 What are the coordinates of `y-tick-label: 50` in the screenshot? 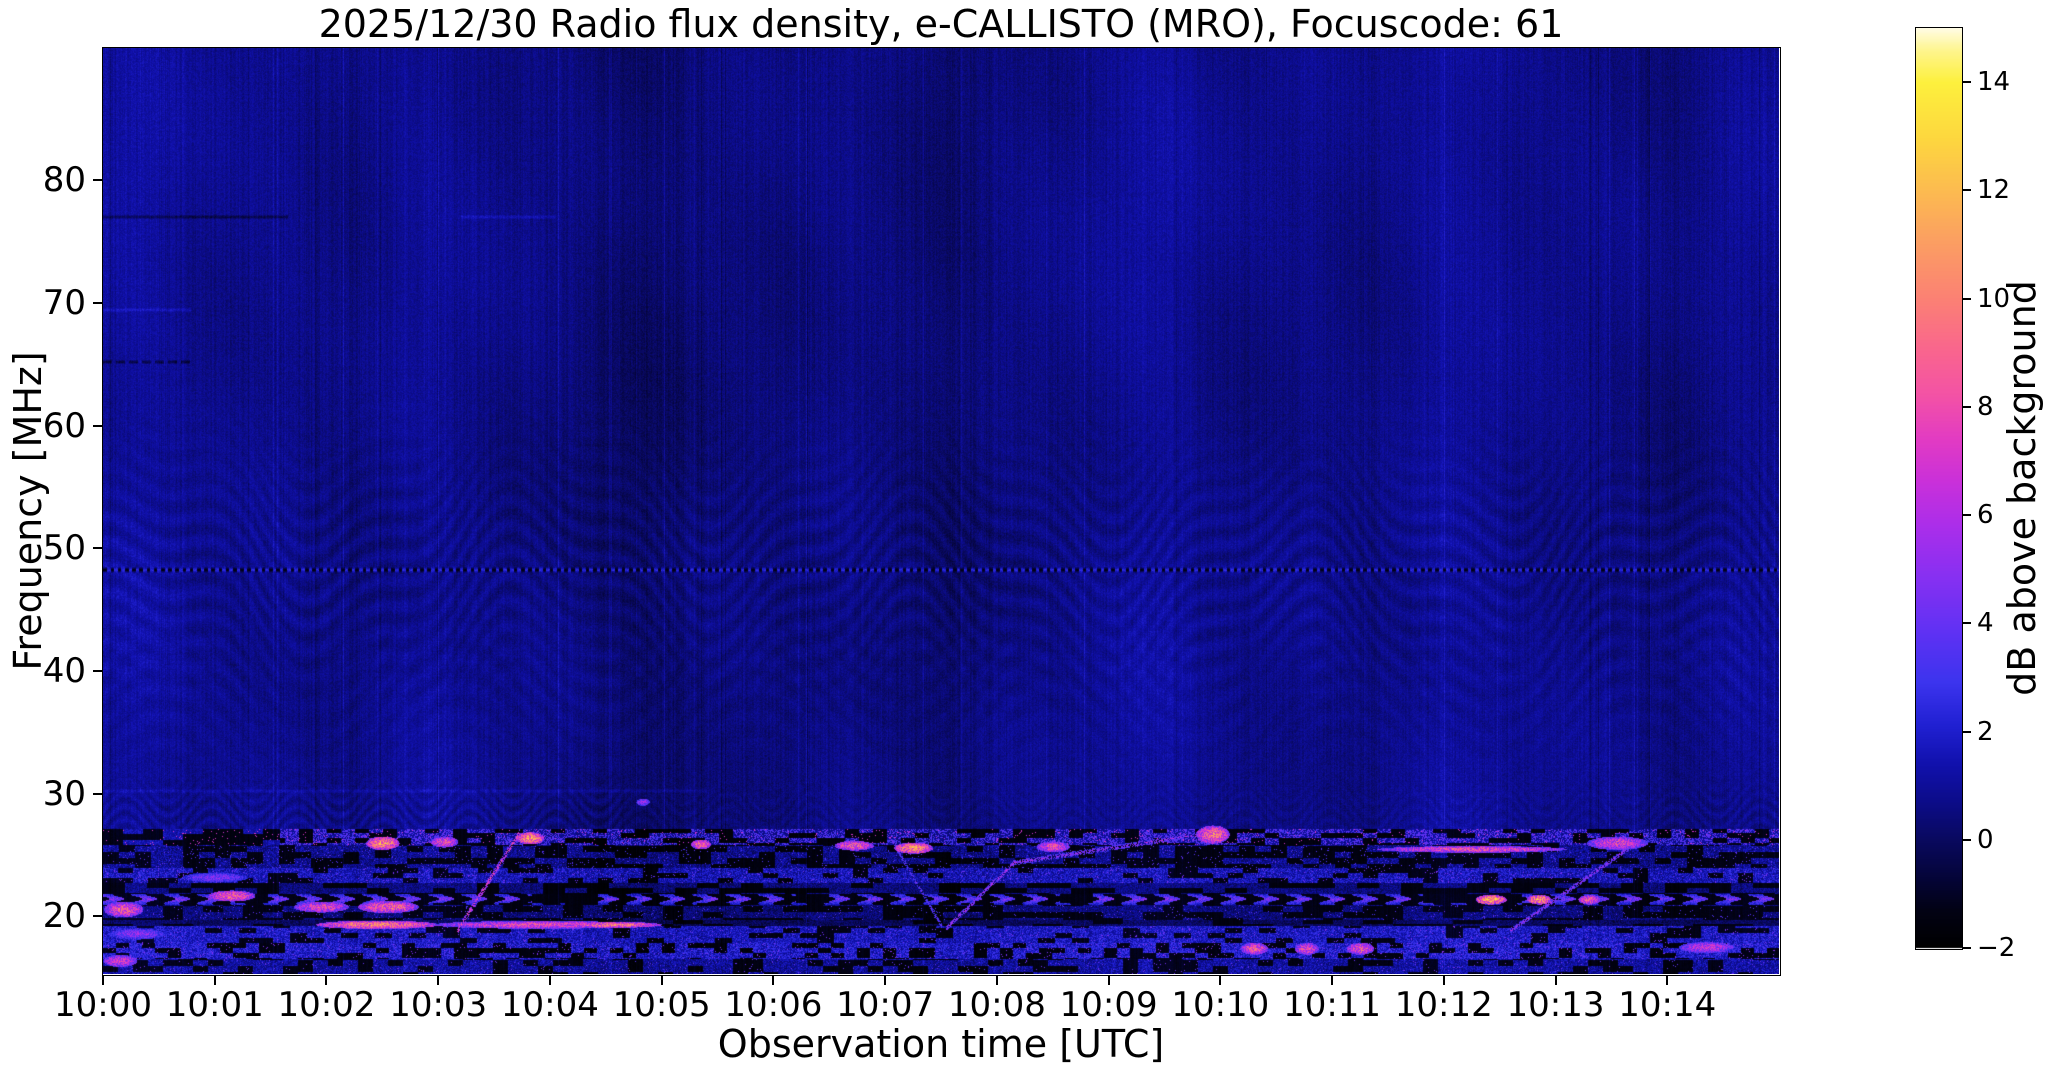 It's located at (64, 548).